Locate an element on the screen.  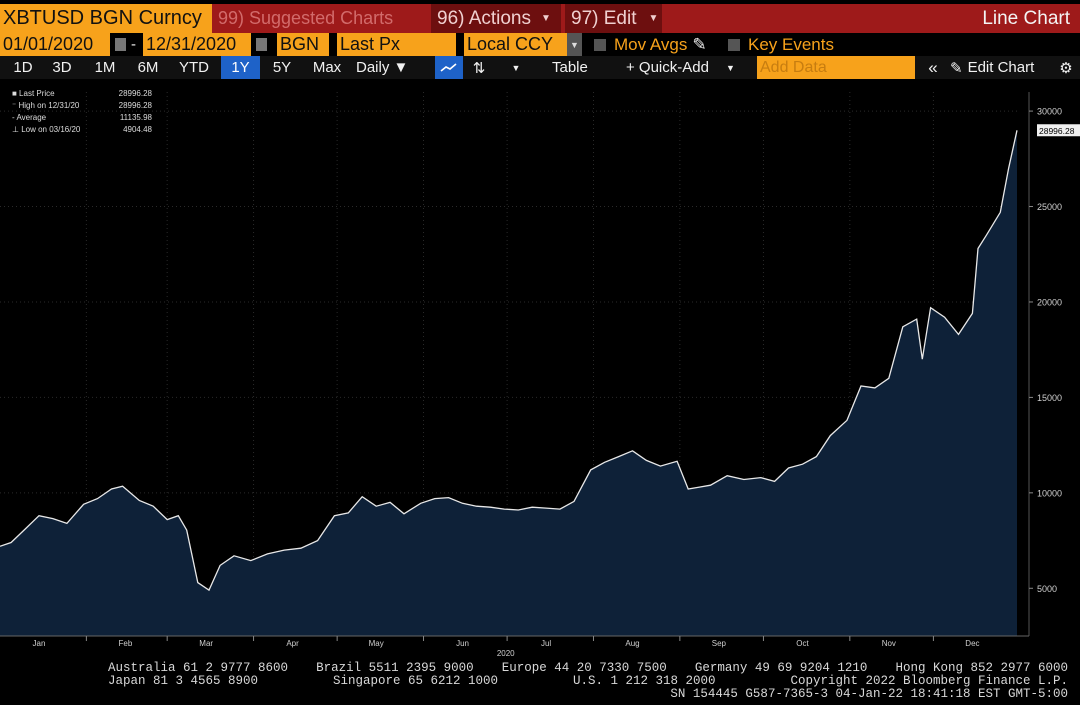
chart-type-title: Line Chart is located at coordinates (1026, 18).